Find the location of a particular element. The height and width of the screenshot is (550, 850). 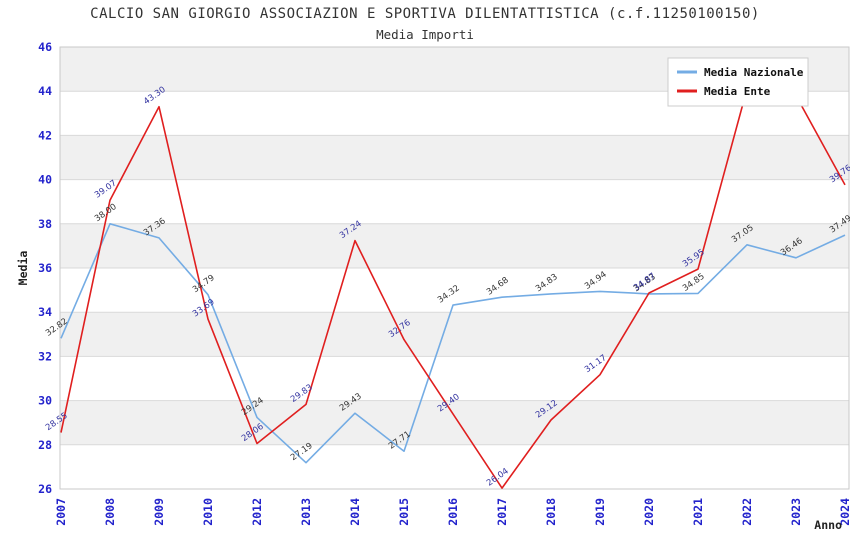

chart-subtitle: Media Importi is located at coordinates (425, 34).